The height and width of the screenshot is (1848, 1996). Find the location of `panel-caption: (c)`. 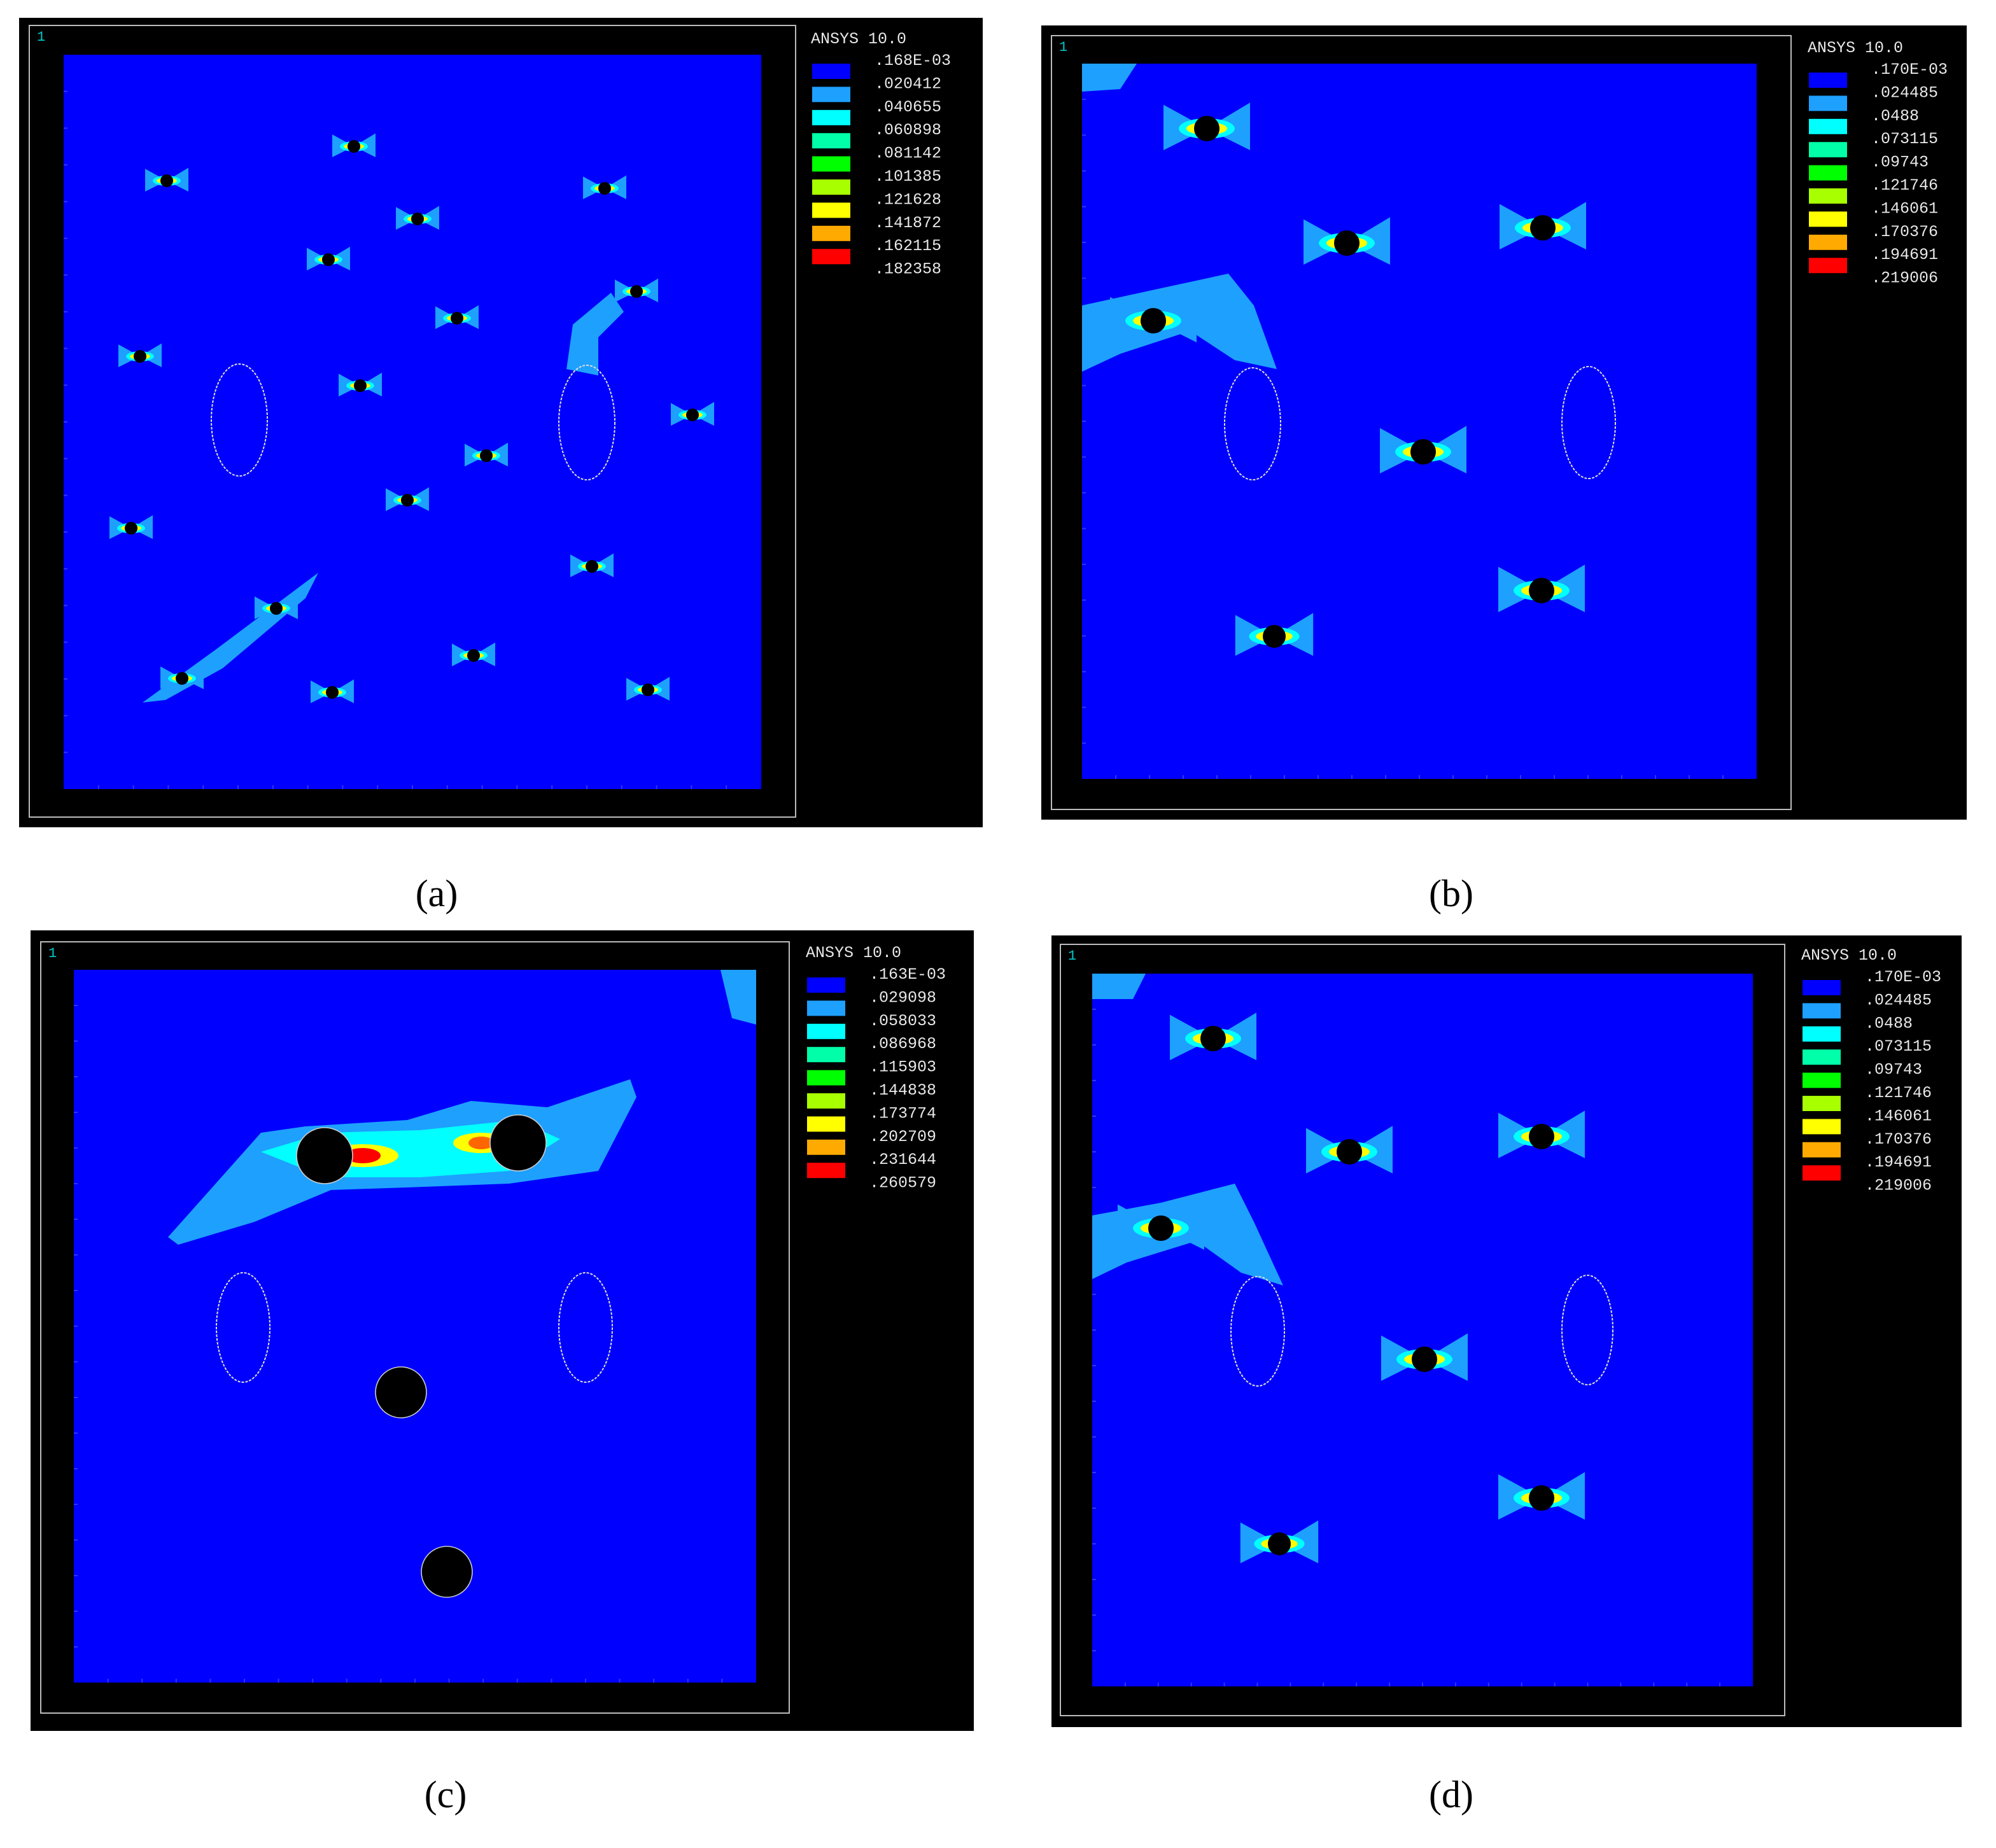

panel-caption: (c) is located at coordinates (446, 1795).